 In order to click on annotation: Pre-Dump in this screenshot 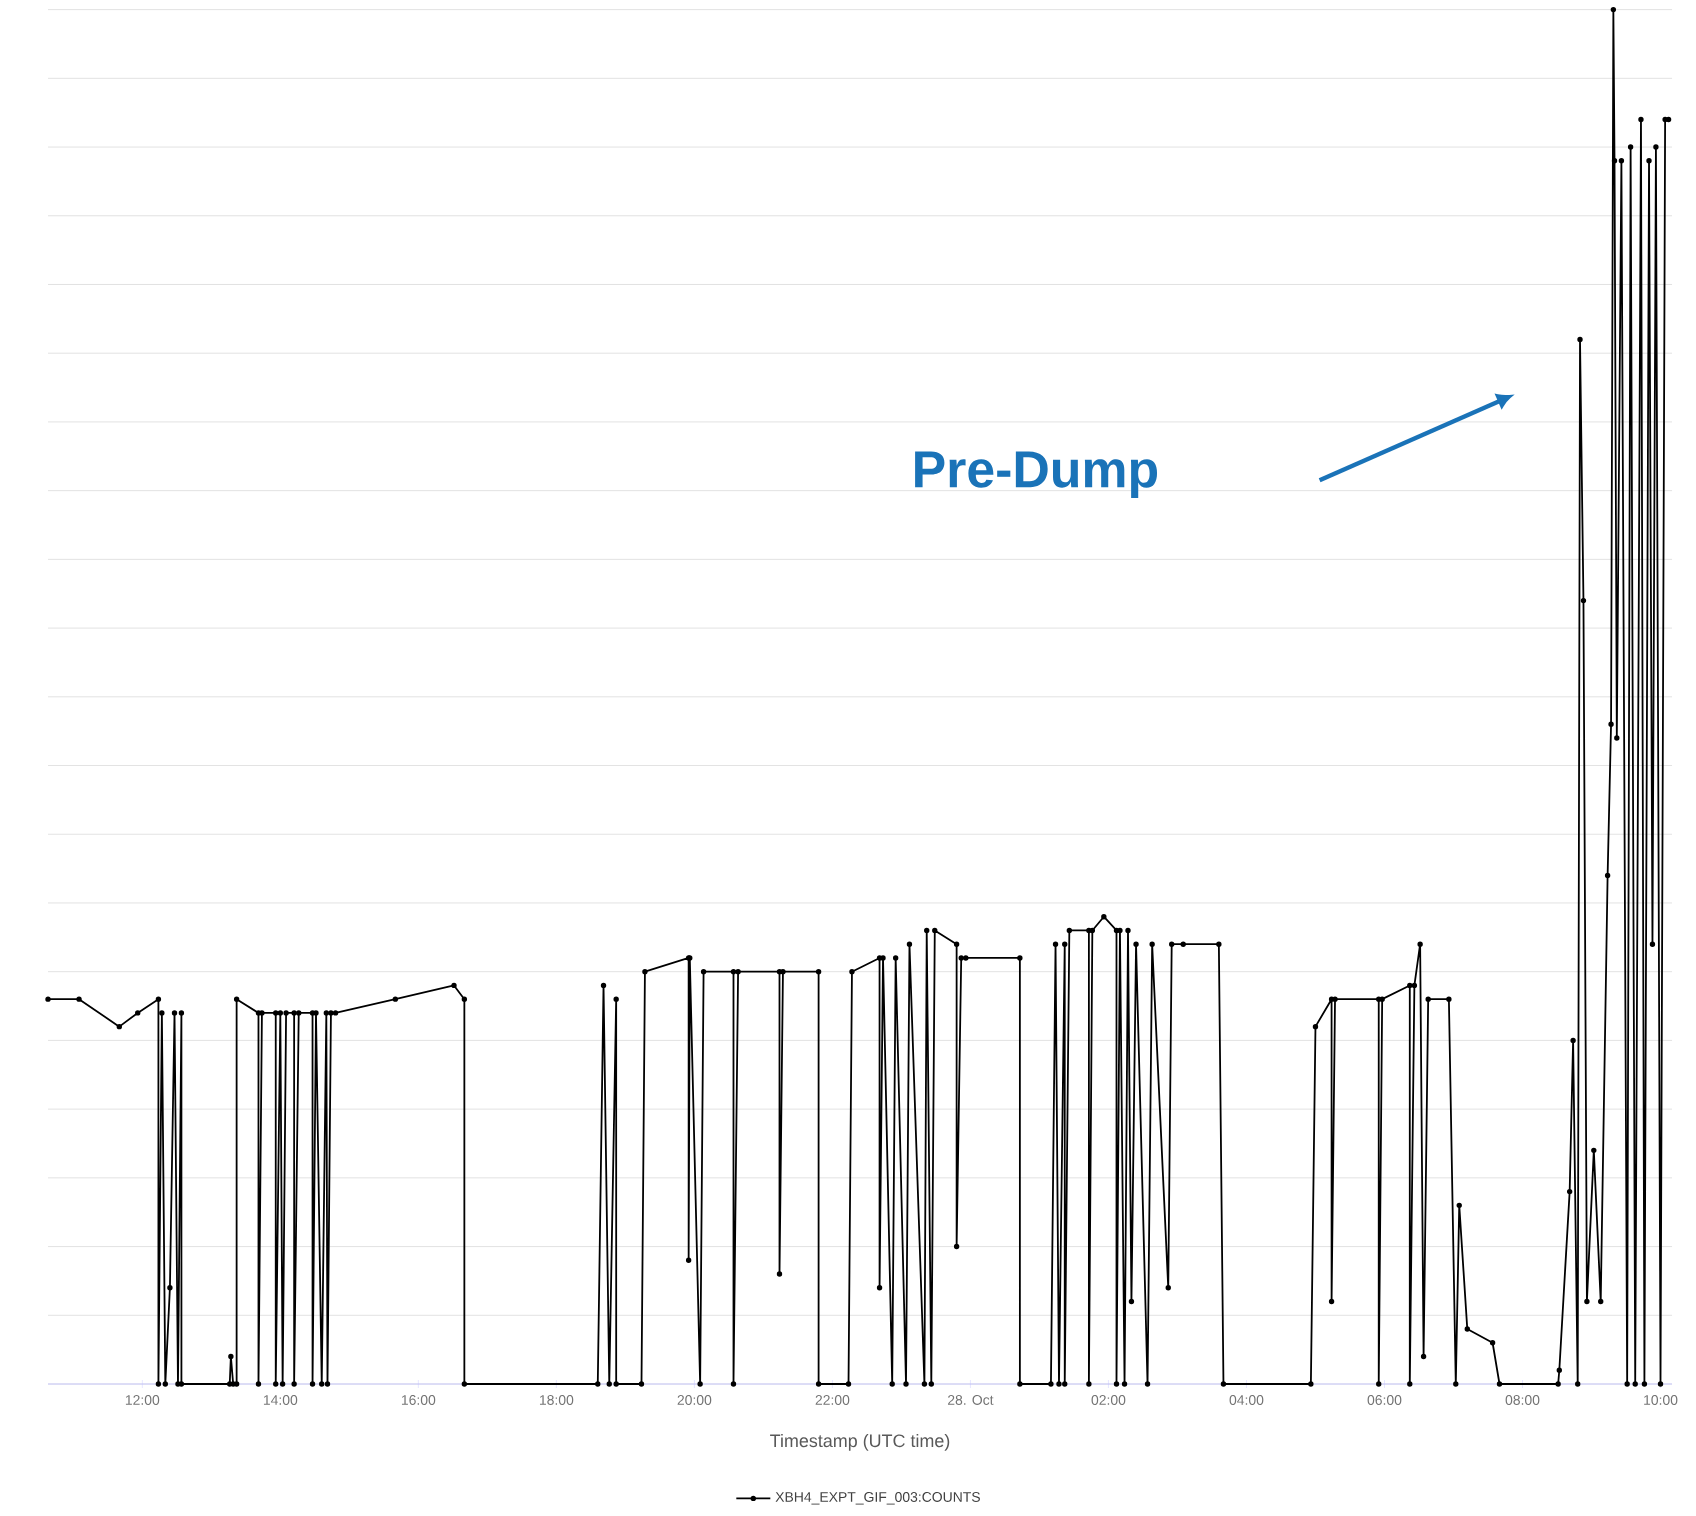, I will do `click(1036, 474)`.